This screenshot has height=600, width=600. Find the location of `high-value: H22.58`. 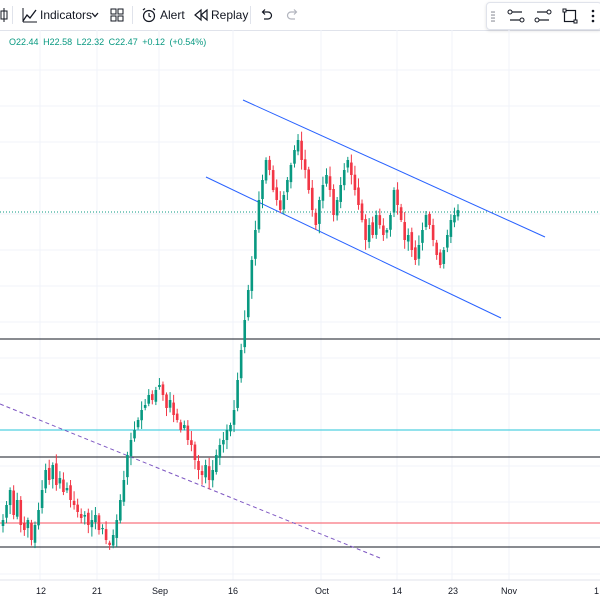

high-value: H22.58 is located at coordinates (58, 42).